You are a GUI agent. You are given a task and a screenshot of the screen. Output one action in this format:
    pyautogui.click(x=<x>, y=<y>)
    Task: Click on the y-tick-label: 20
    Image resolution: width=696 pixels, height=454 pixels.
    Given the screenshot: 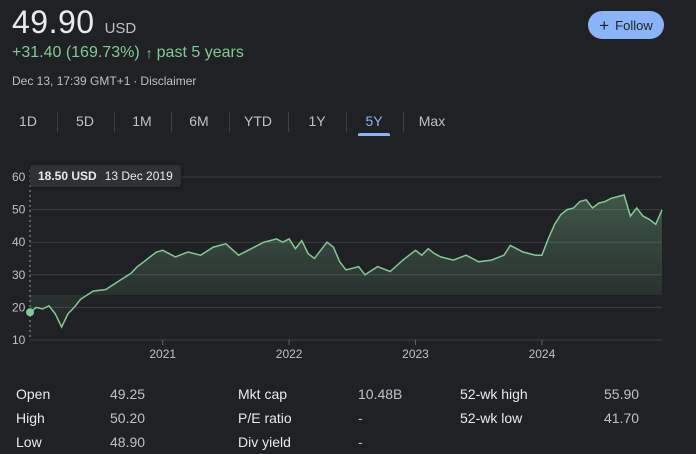 What is the action you would take?
    pyautogui.click(x=19, y=307)
    